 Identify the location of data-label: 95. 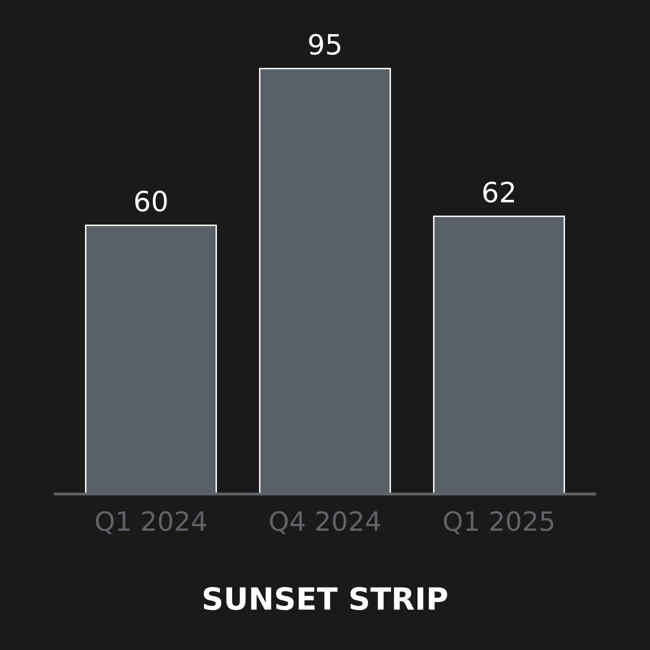
(324, 44).